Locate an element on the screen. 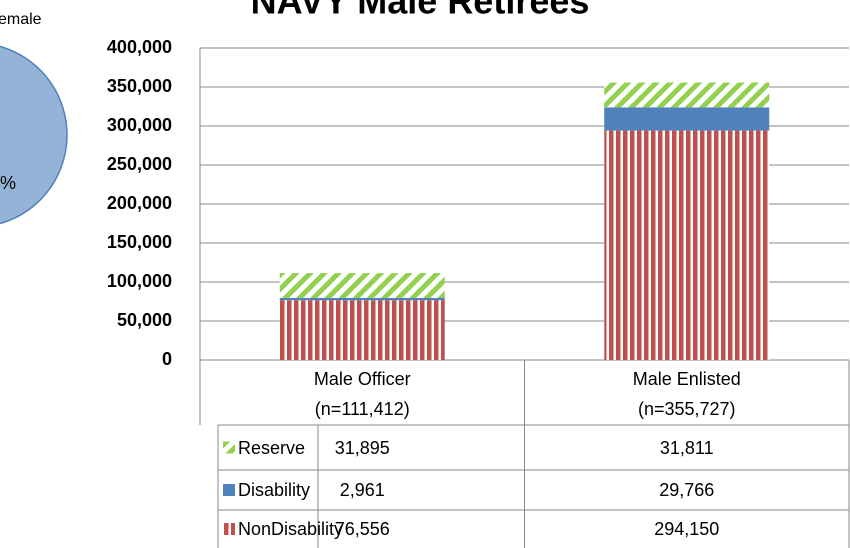  value-label: 76,556 is located at coordinates (362, 529).